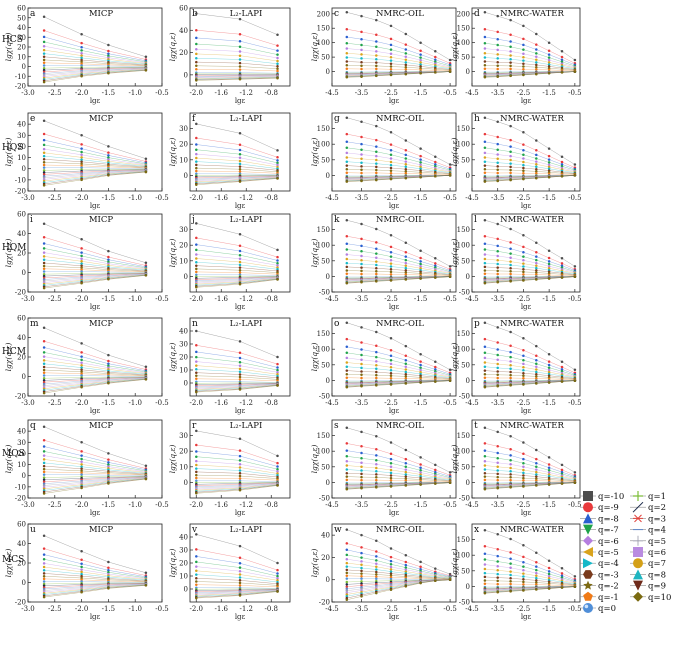 The image size is (685, 651). Describe the element at coordinates (95, 74) in the screenshot. I see `series-line-q8` at that location.